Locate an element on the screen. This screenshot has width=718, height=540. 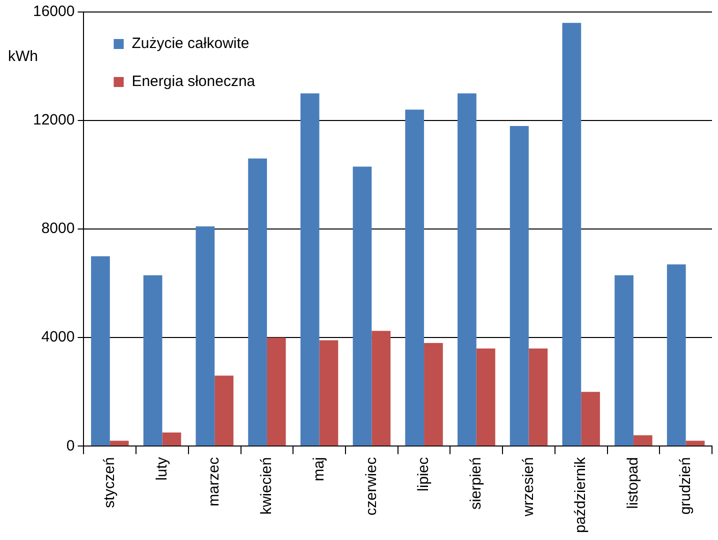
legend-label: Energia słoneczna is located at coordinates (194, 81).